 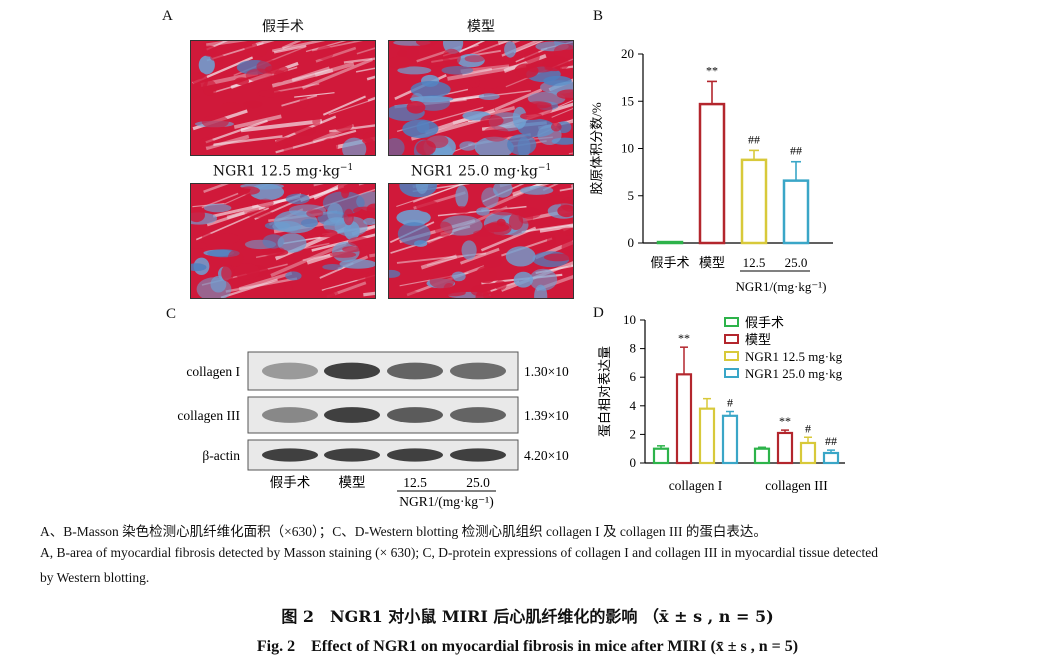 What do you see at coordinates (221, 455) in the screenshot?
I see `blot-row-label: β-actin` at bounding box center [221, 455].